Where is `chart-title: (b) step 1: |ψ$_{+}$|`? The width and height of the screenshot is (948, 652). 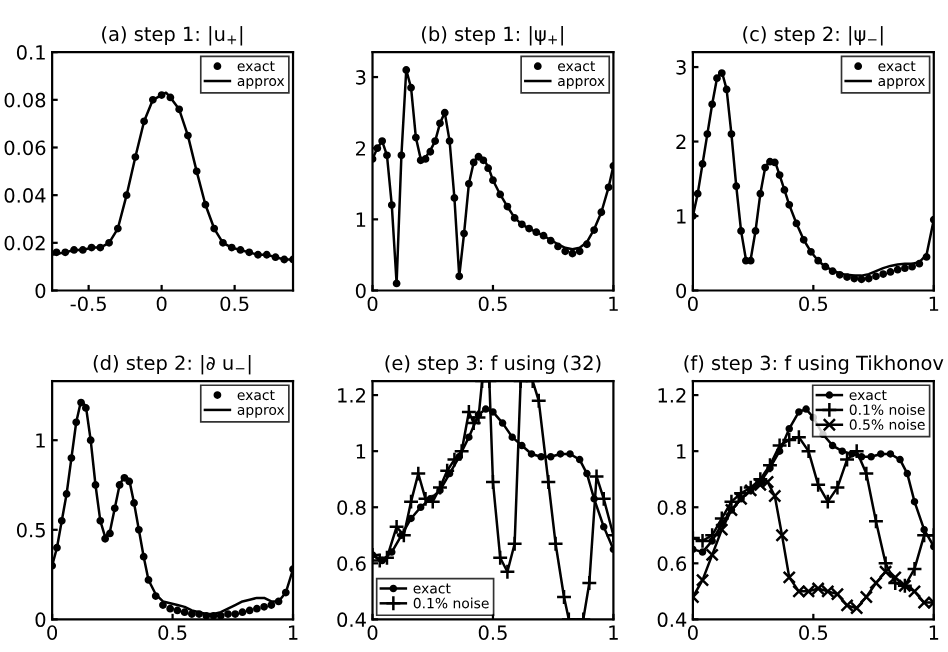 chart-title: (b) step 1: |ψ$_{+}$| is located at coordinates (492, 36).